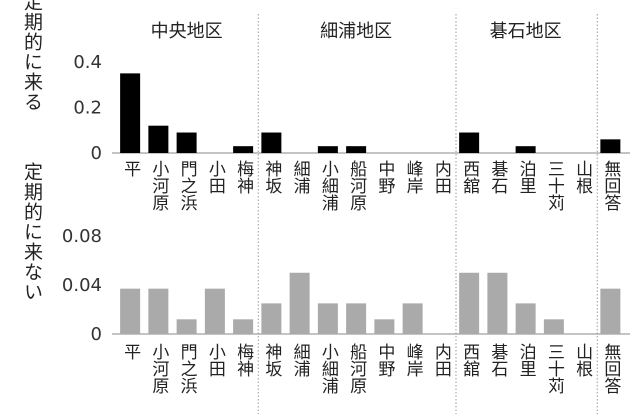 The height and width of the screenshot is (419, 630). What do you see at coordinates (526, 31) in the screenshot?
I see `region-label-2: 碁石地区` at bounding box center [526, 31].